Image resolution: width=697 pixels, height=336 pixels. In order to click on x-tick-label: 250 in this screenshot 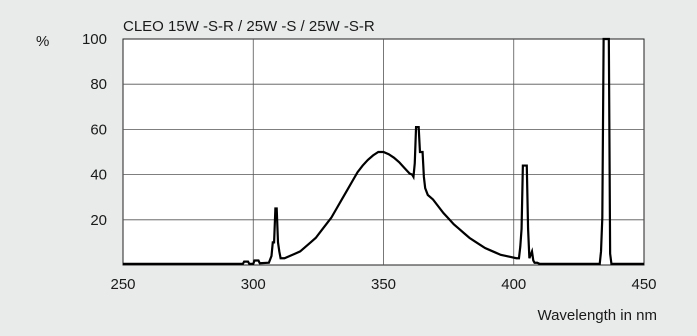, I will do `click(122, 284)`.